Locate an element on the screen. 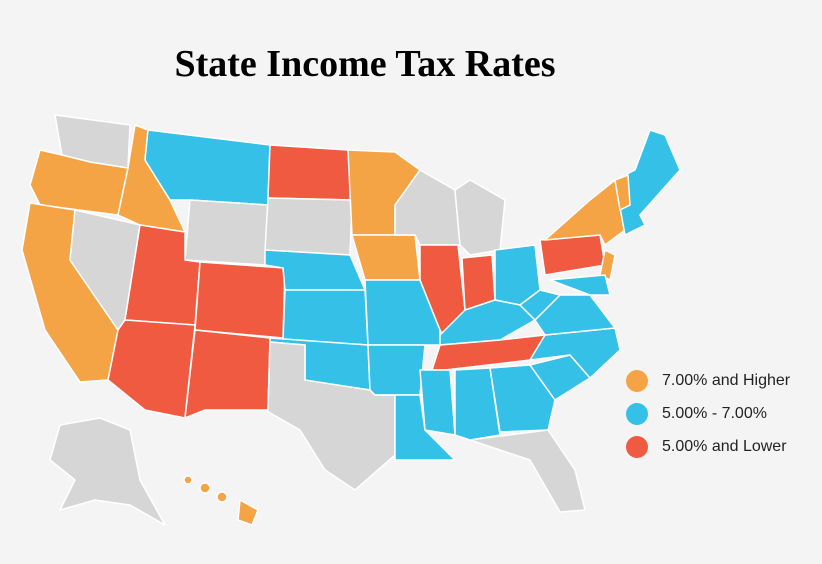  legend-label: 5.00% - 7.00% is located at coordinates (714, 413).